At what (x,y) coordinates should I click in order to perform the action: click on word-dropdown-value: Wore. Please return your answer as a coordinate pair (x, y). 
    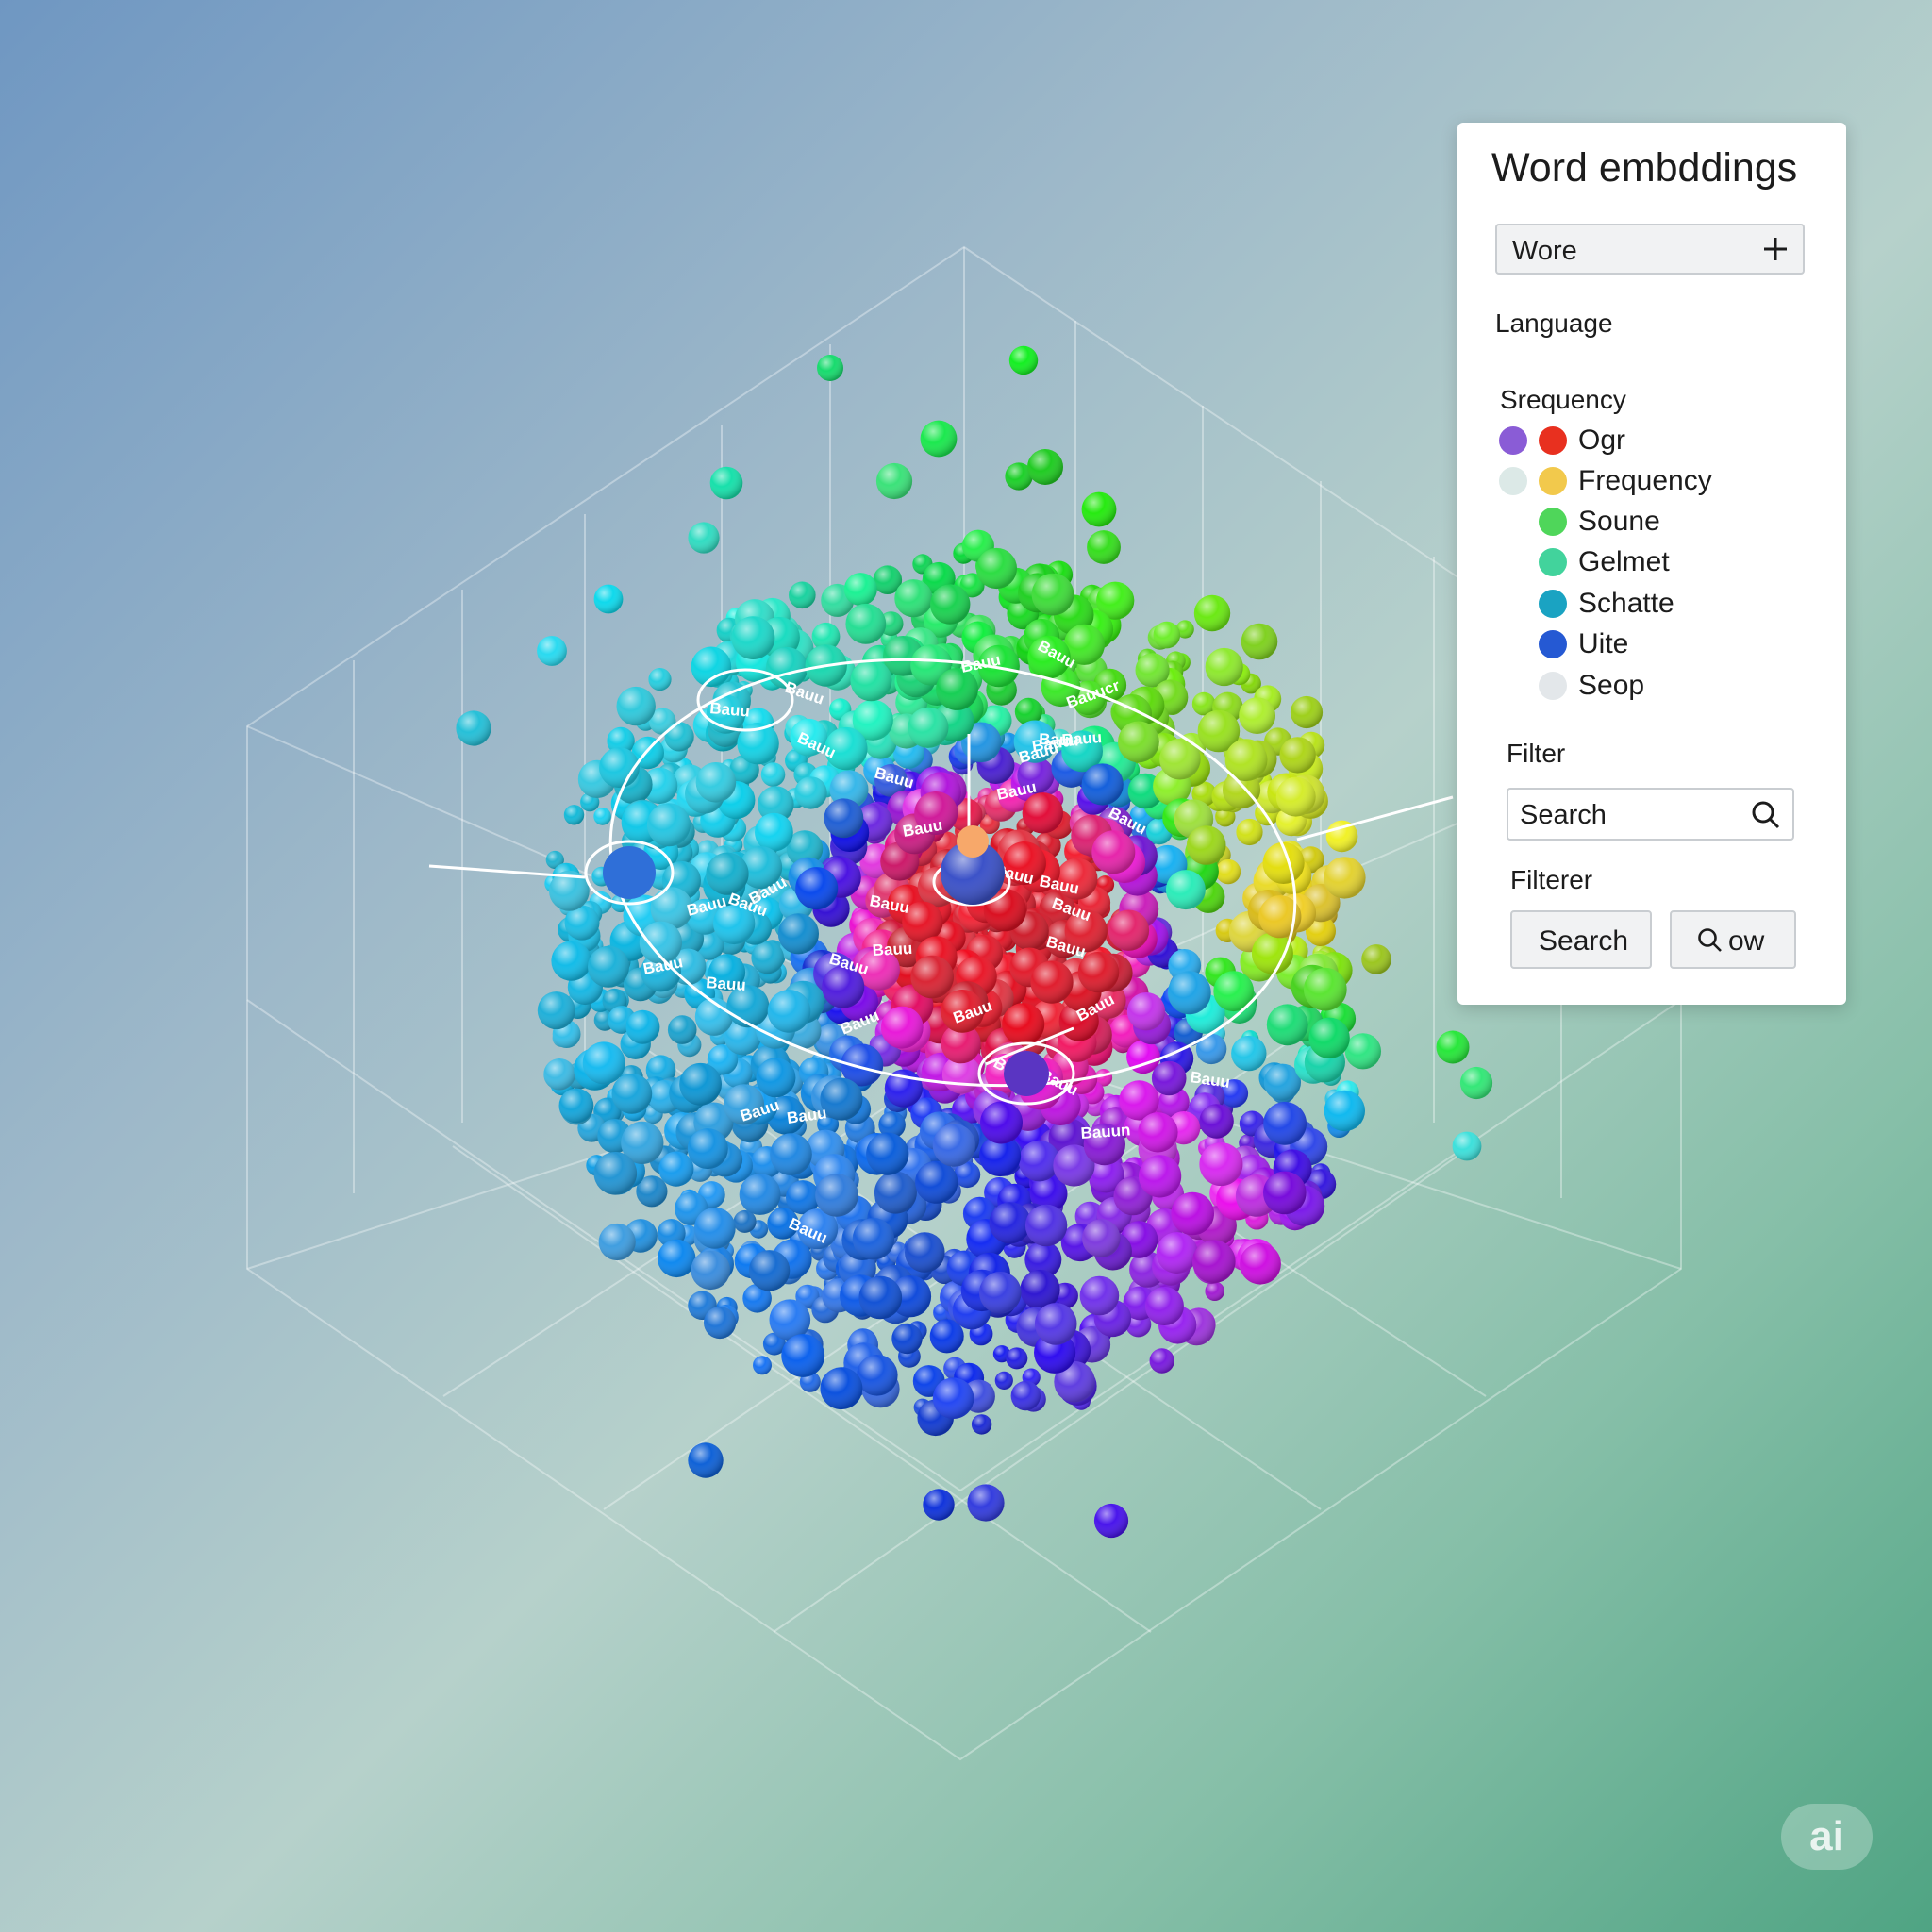
    Looking at the image, I should click on (1545, 251).